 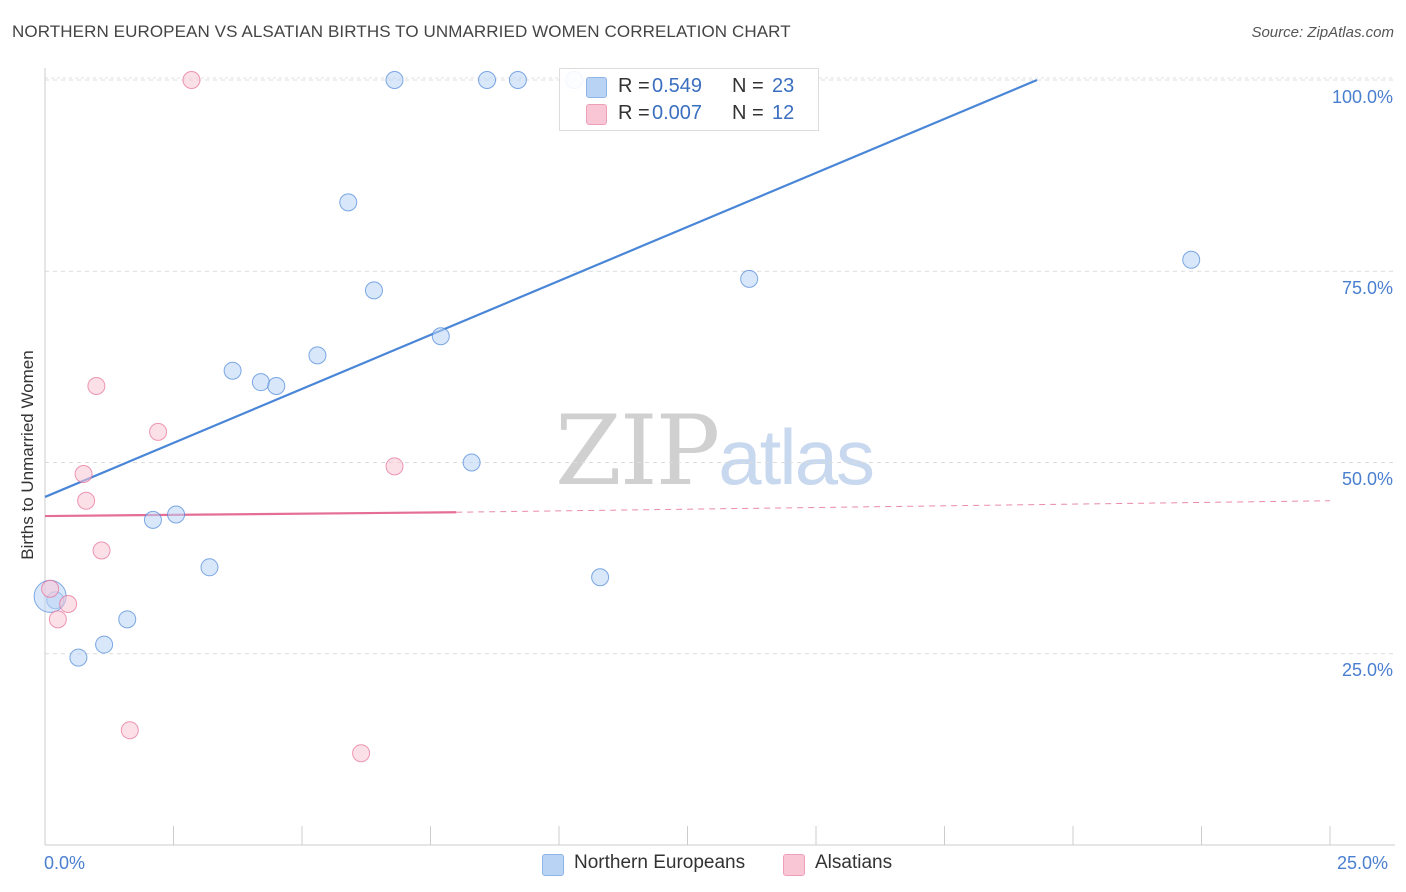 What do you see at coordinates (796, 457) in the screenshot?
I see `watermark-atlas: atlas` at bounding box center [796, 457].